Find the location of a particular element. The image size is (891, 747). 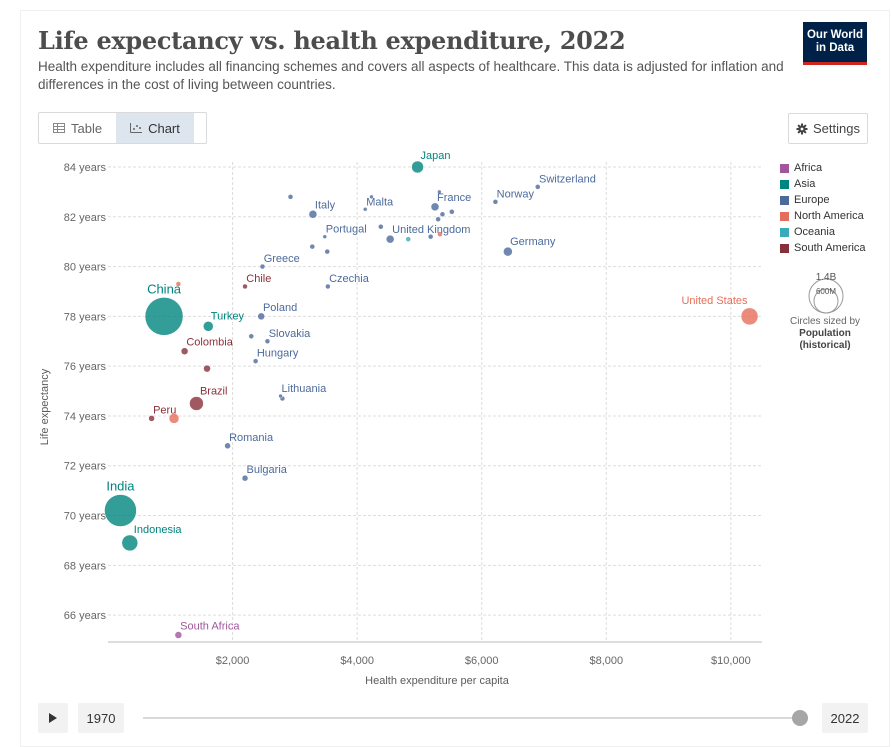

y-tick-label: 84 years is located at coordinates (85, 168).